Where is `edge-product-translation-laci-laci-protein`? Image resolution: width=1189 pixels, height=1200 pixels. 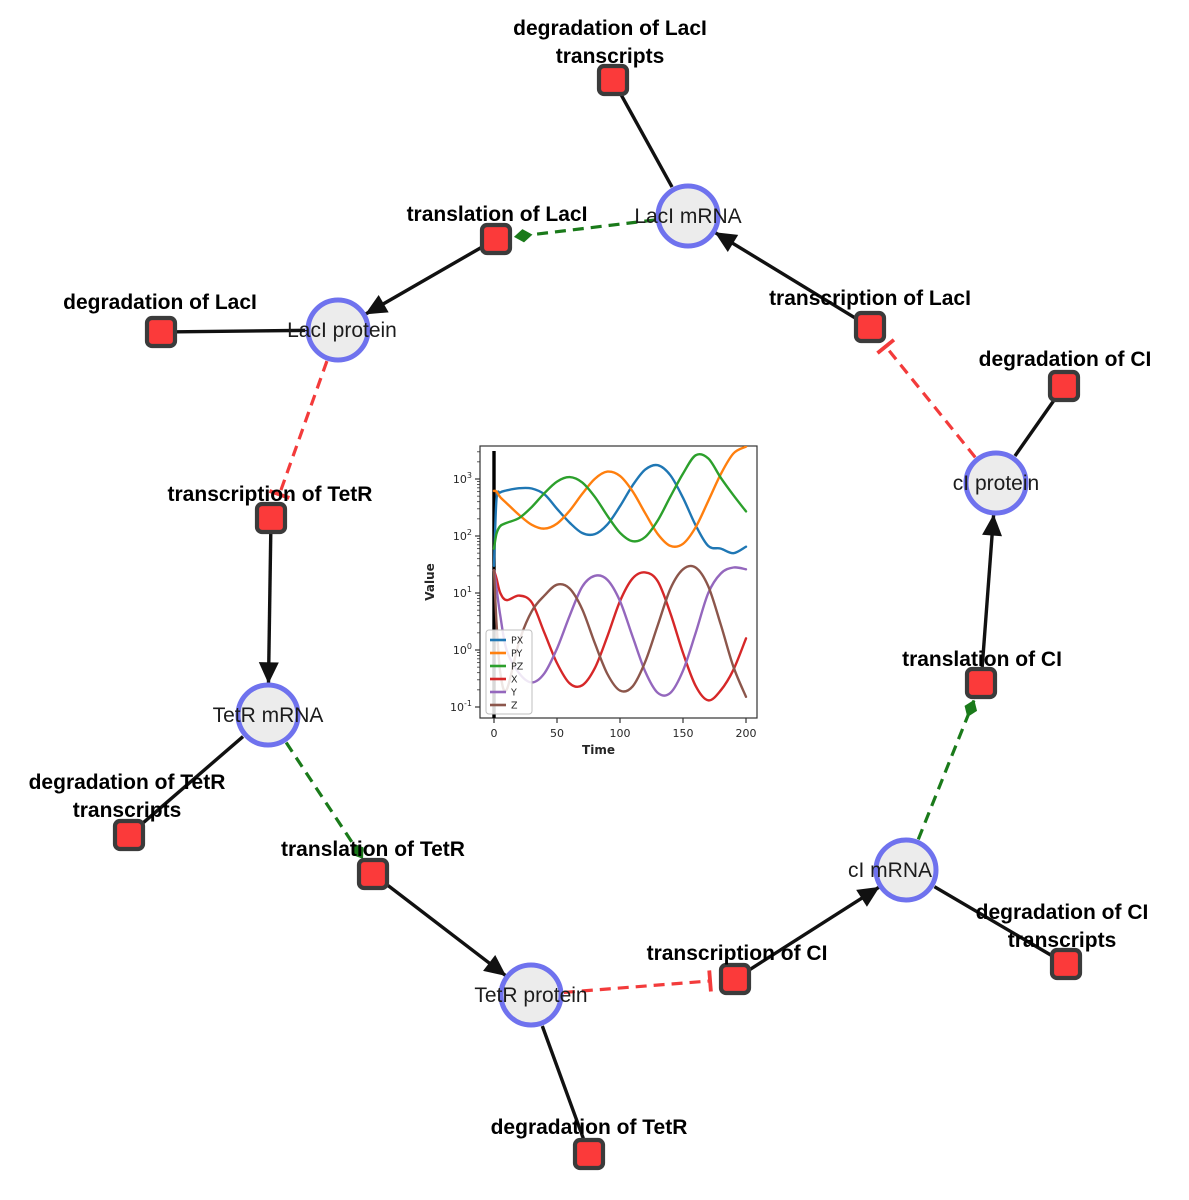
edge-product-translation-laci-laci-protein is located at coordinates (423, 280).